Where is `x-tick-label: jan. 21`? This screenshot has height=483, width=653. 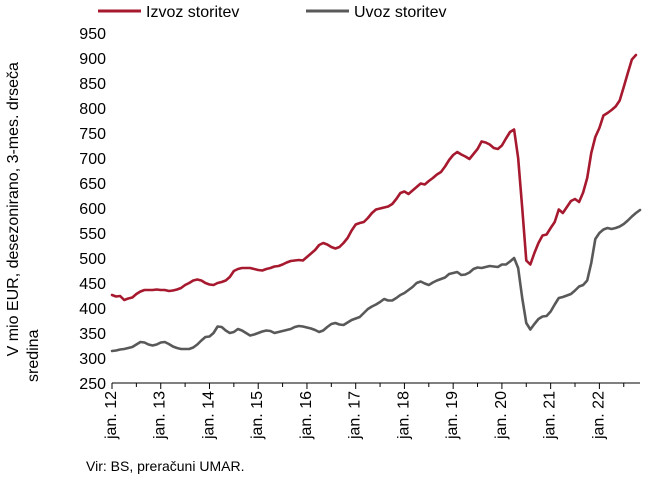 x-tick-label: jan. 21 is located at coordinates (550, 415).